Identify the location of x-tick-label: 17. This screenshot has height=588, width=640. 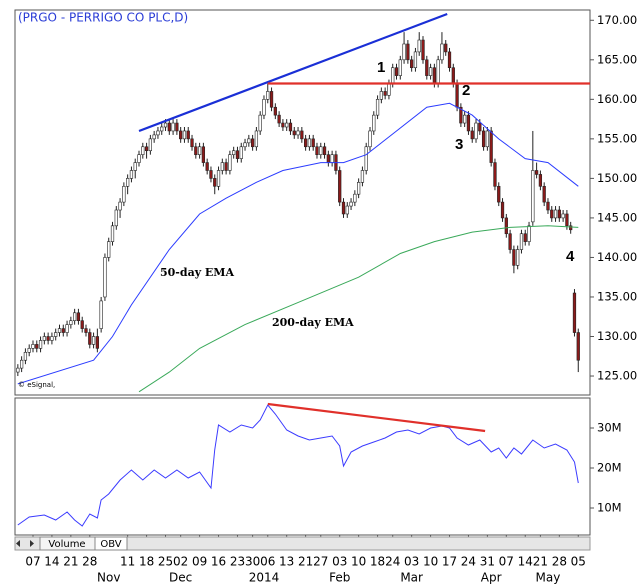
(449, 562).